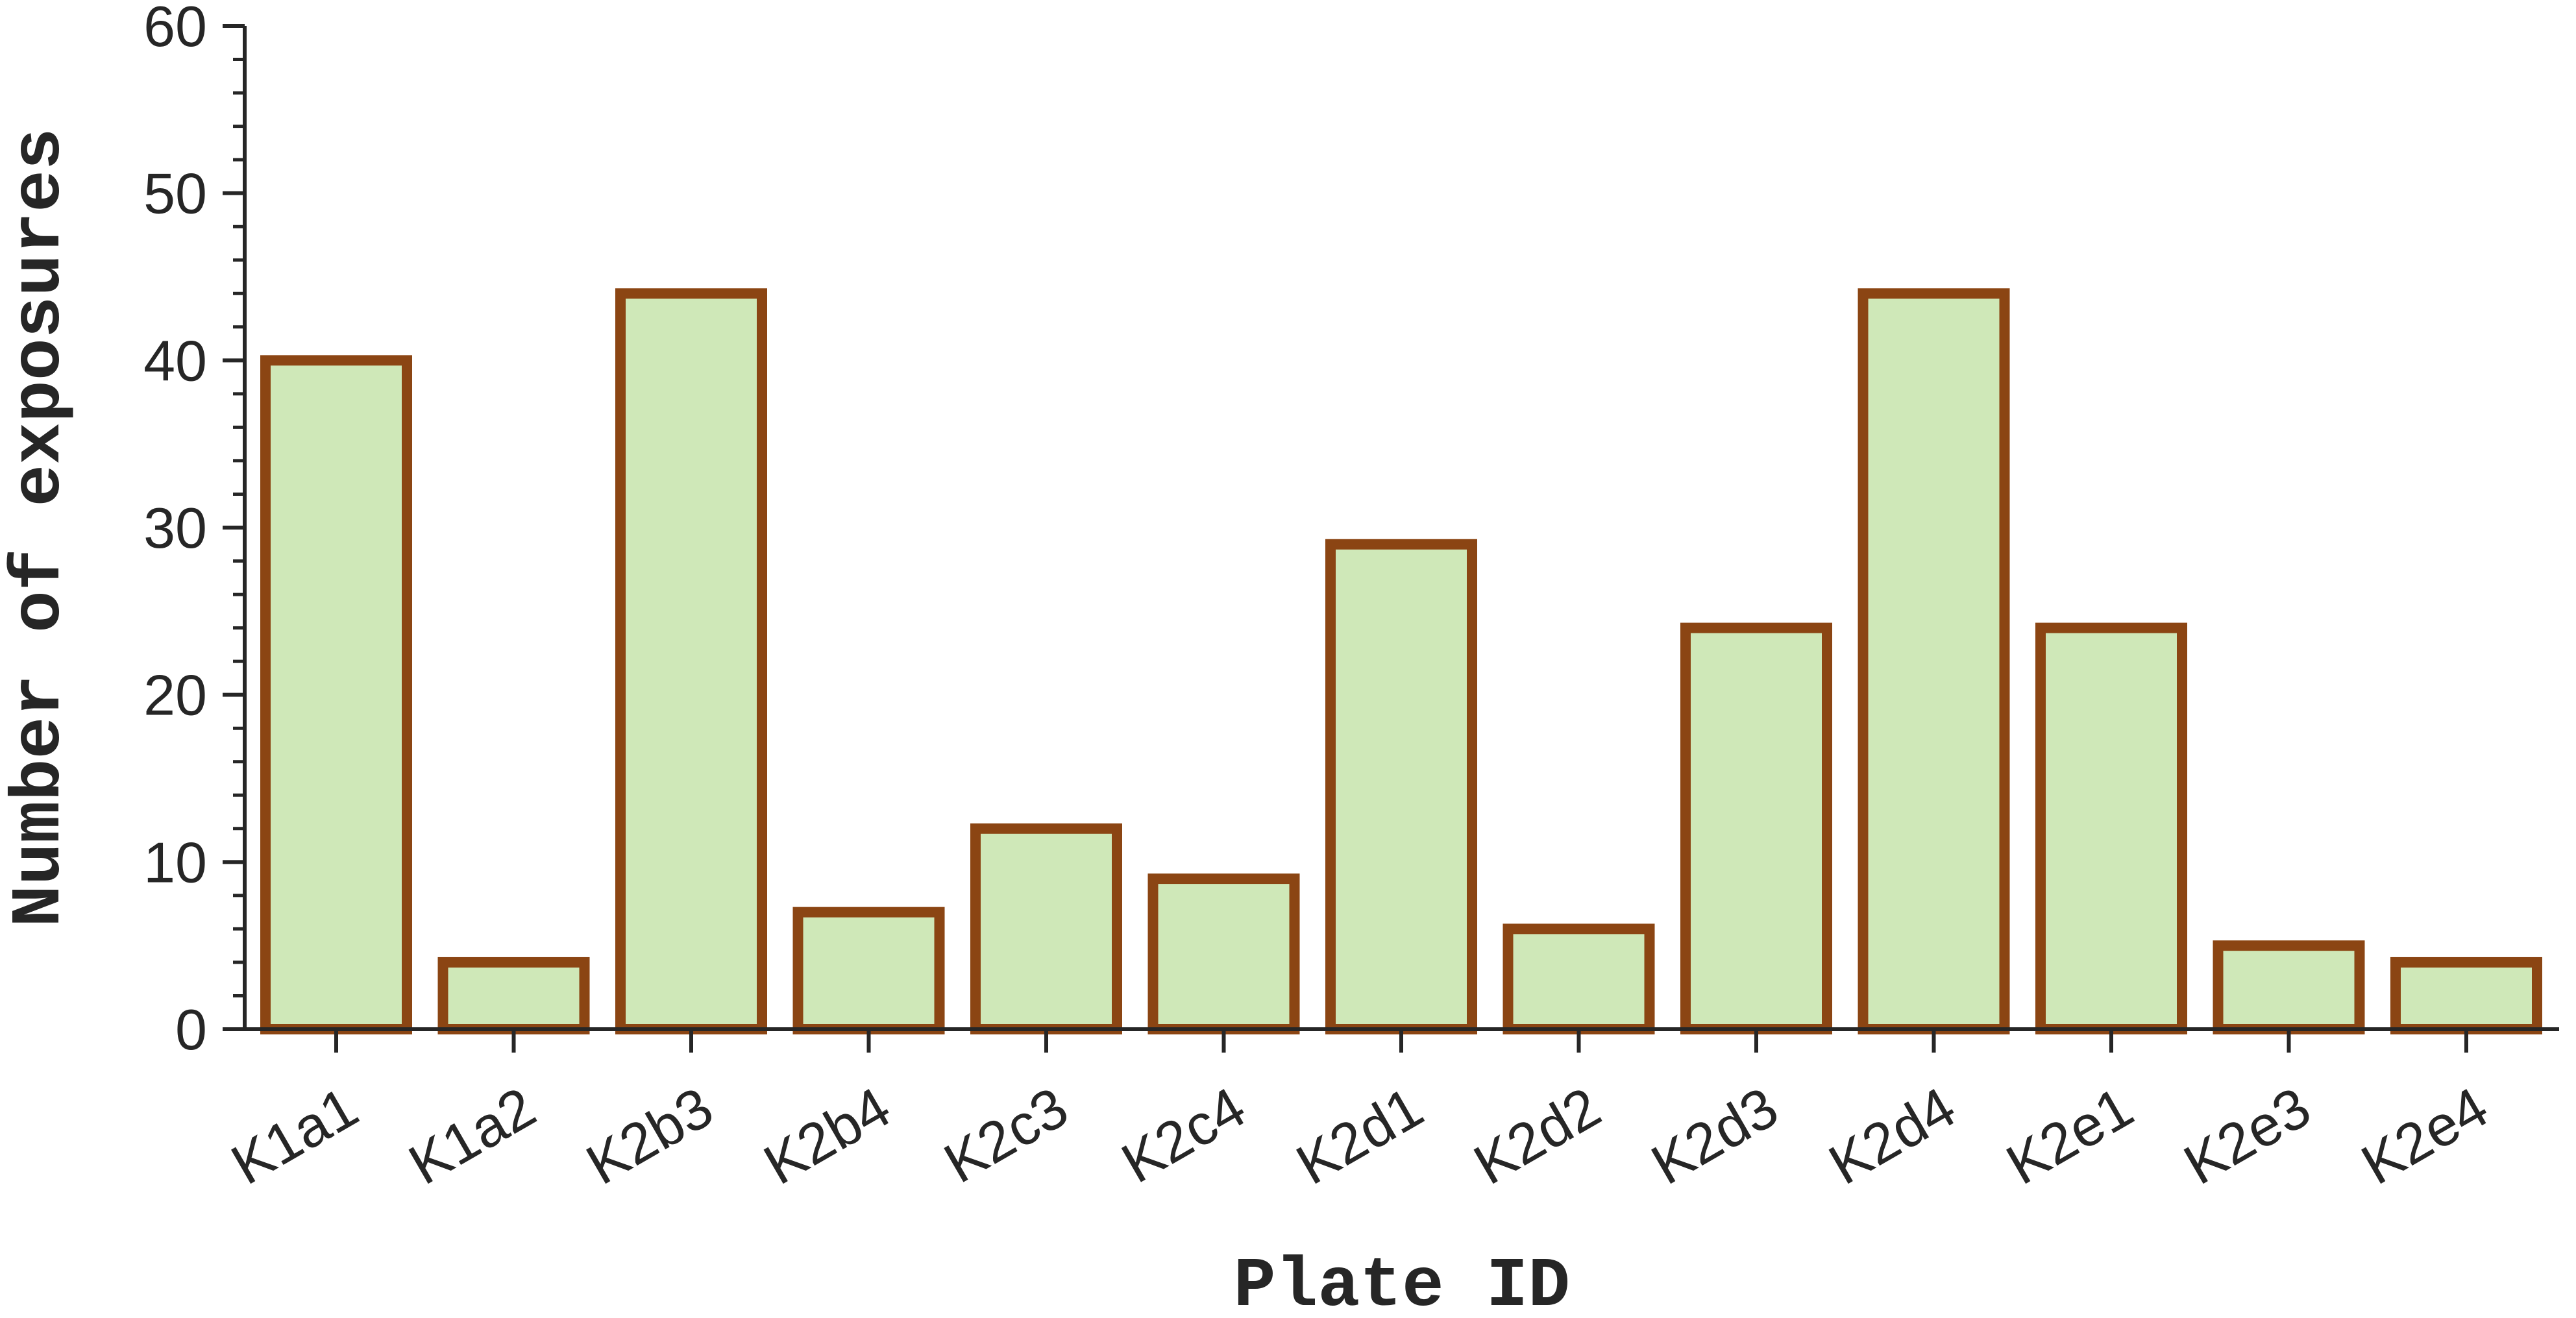 Image resolution: width=2576 pixels, height=1318 pixels. What do you see at coordinates (2247, 1136) in the screenshot?
I see `x-tick-label: K2e3` at bounding box center [2247, 1136].